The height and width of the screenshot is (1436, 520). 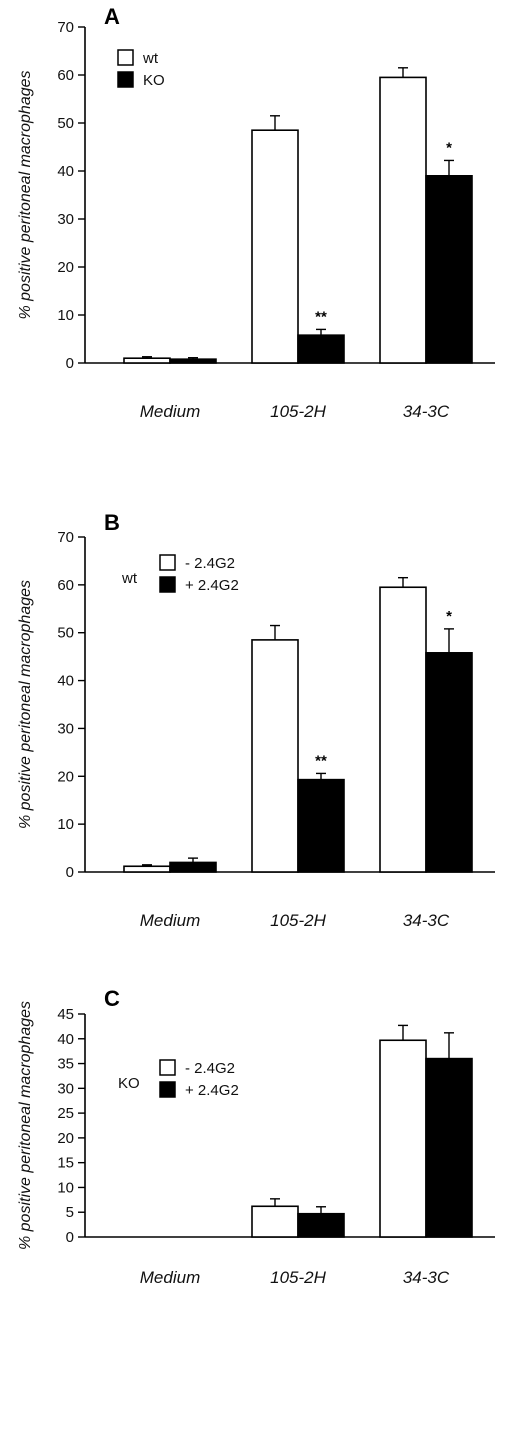 I want to click on legend-group-label: KO, so click(x=129, y=1083).